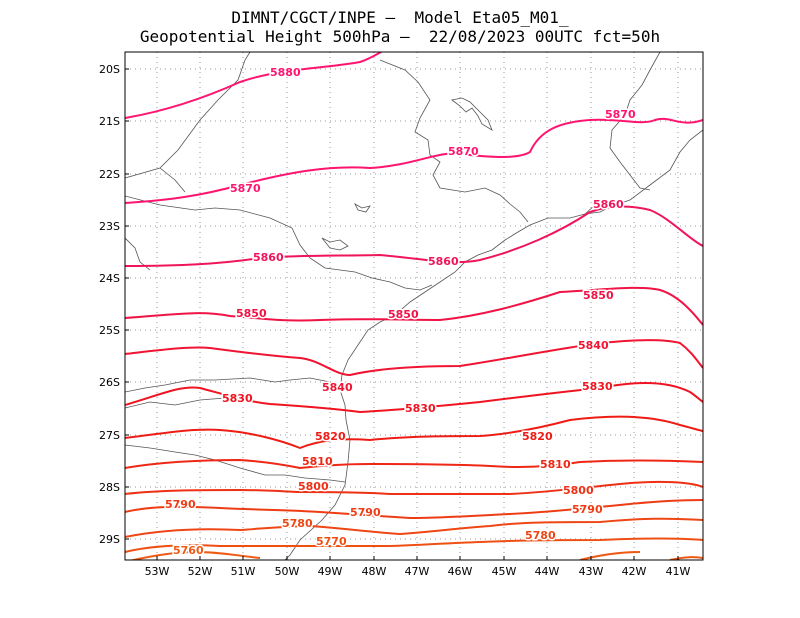  Describe the element at coordinates (175, 403) in the screenshot. I see `country-border` at that location.